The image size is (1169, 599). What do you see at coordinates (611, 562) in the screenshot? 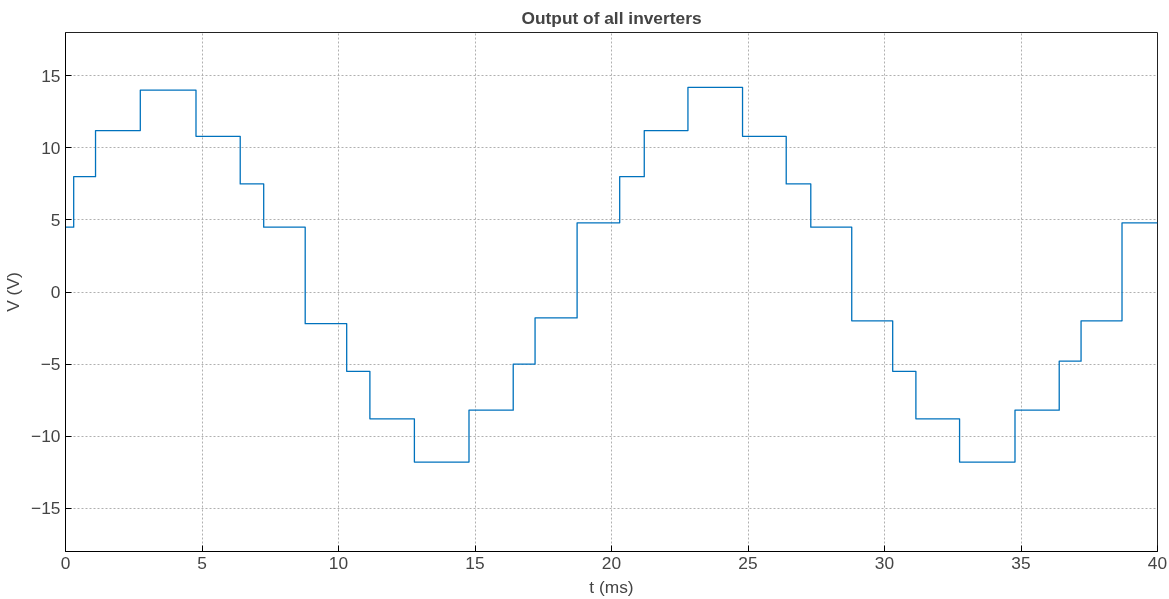
I see `x-tick-label: 20` at bounding box center [611, 562].